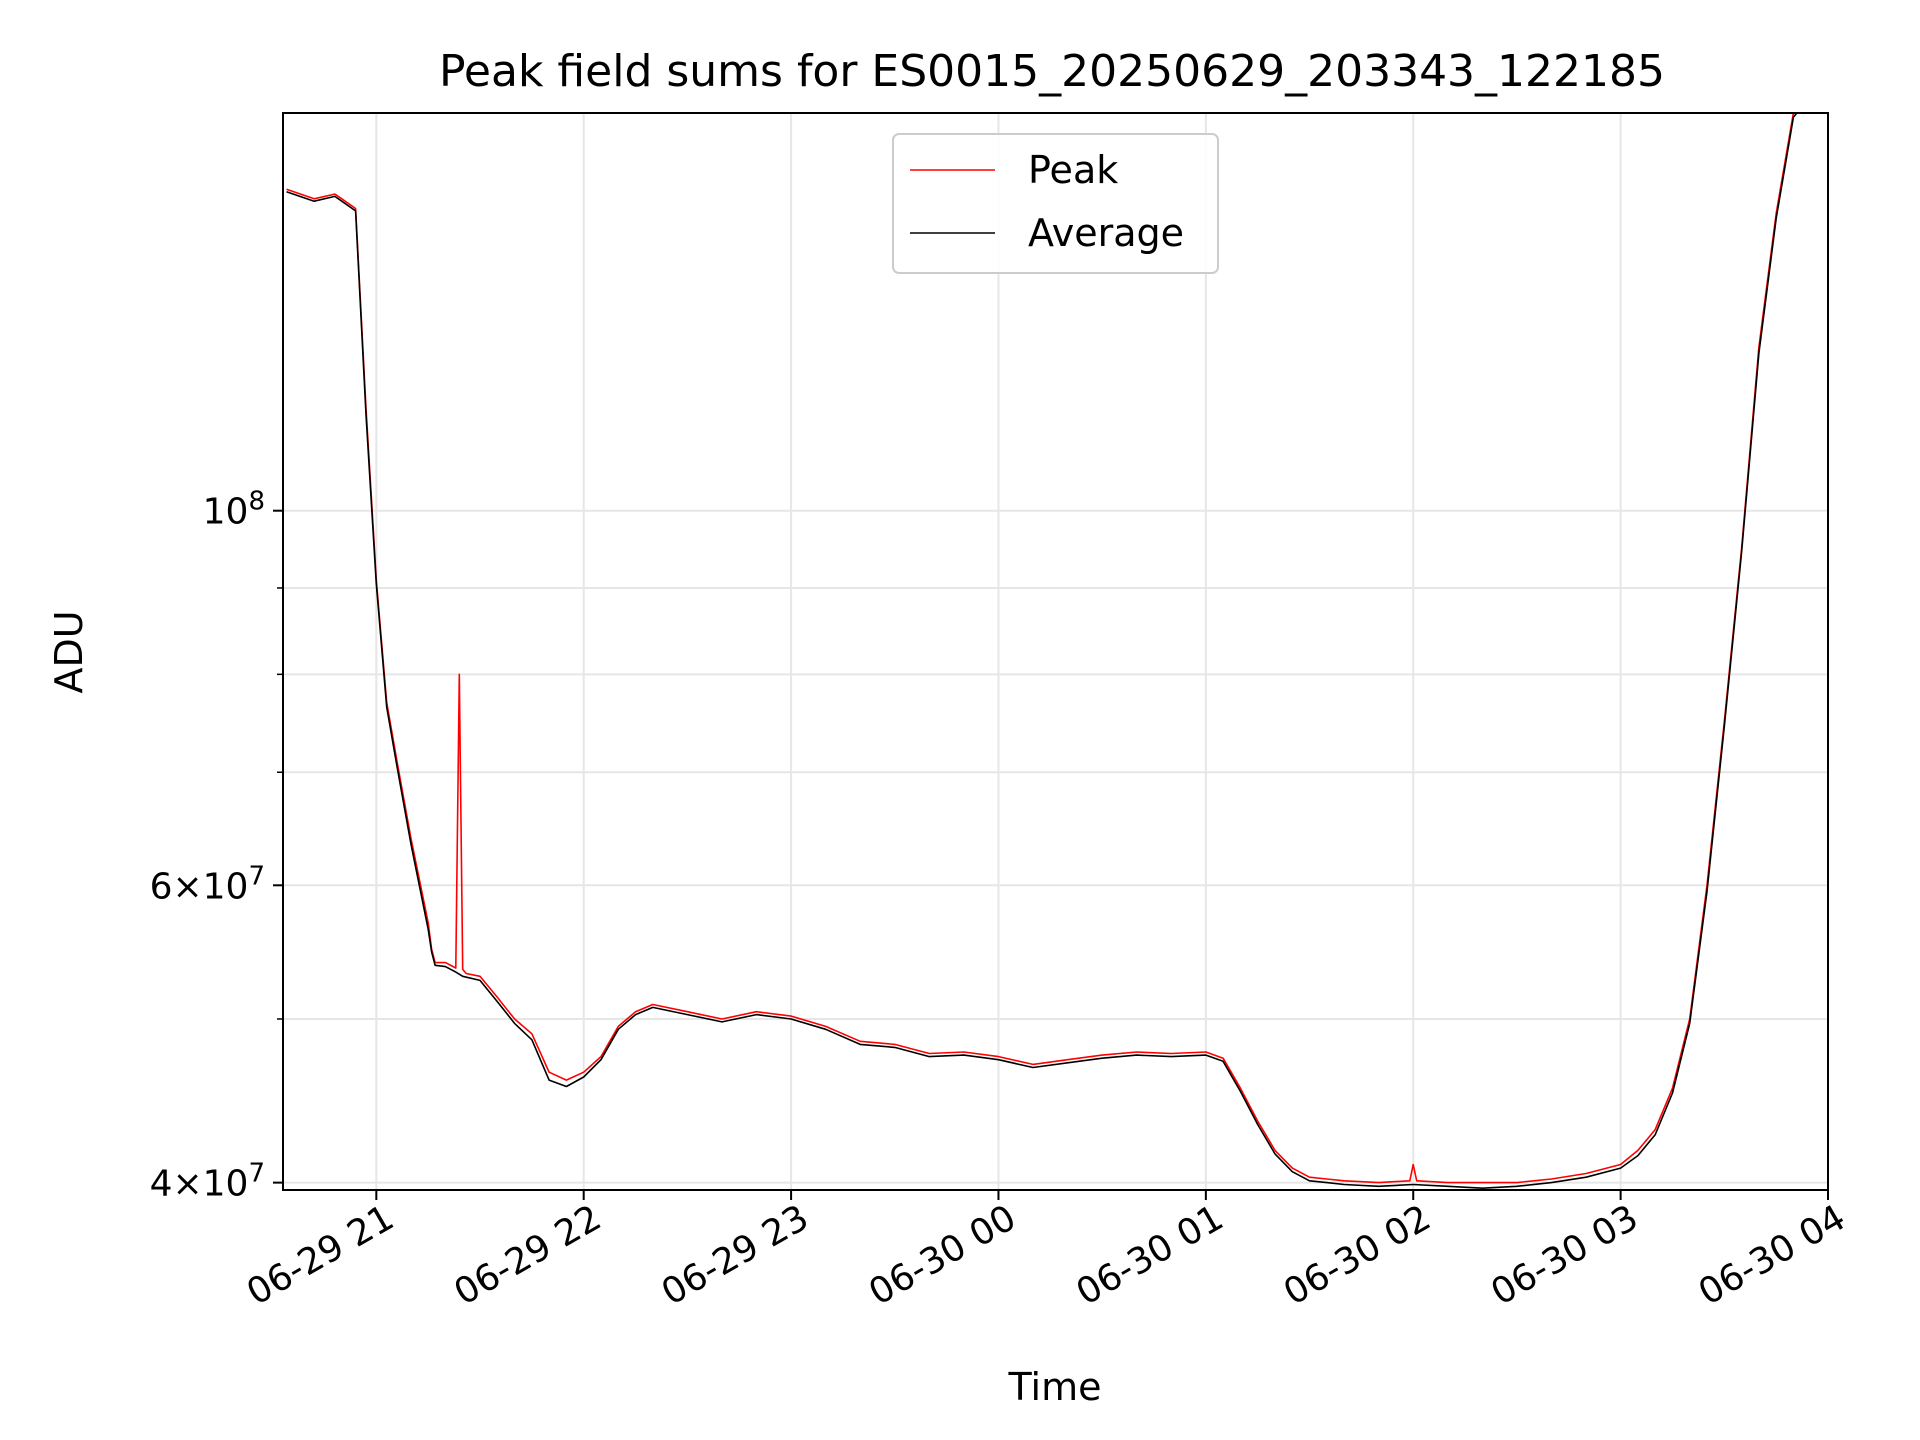 This screenshot has width=1920, height=1440. Describe the element at coordinates (1106, 233) in the screenshot. I see `legend-label-average: Average` at that location.